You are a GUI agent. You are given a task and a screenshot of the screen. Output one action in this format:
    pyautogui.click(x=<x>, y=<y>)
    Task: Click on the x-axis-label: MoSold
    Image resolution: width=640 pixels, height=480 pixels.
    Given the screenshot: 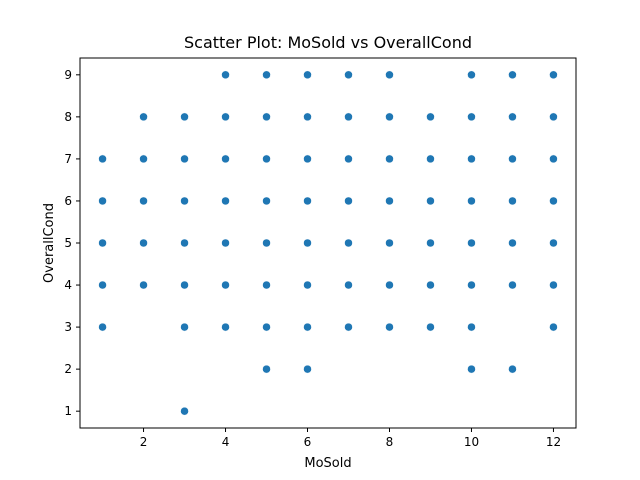 What is the action you would take?
    pyautogui.click(x=327, y=463)
    